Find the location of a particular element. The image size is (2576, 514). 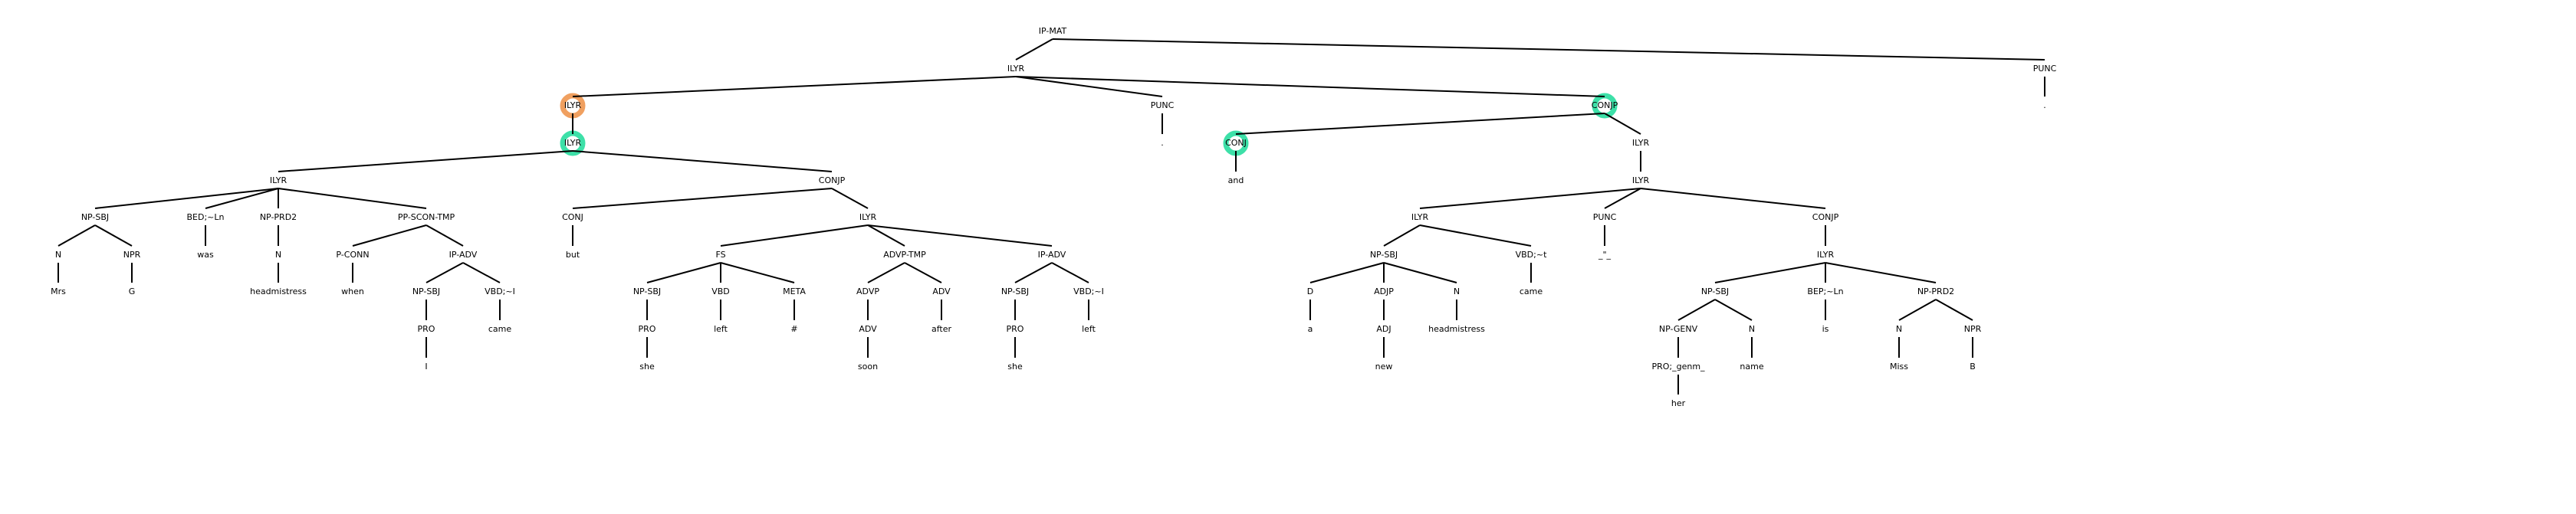

tree-node-headmistress: headmistress is located at coordinates (1457, 329).